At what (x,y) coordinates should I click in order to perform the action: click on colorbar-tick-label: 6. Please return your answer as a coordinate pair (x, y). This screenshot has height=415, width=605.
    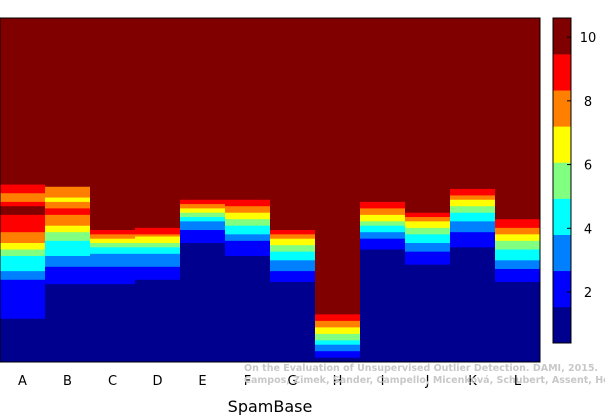
    Looking at the image, I should click on (588, 166).